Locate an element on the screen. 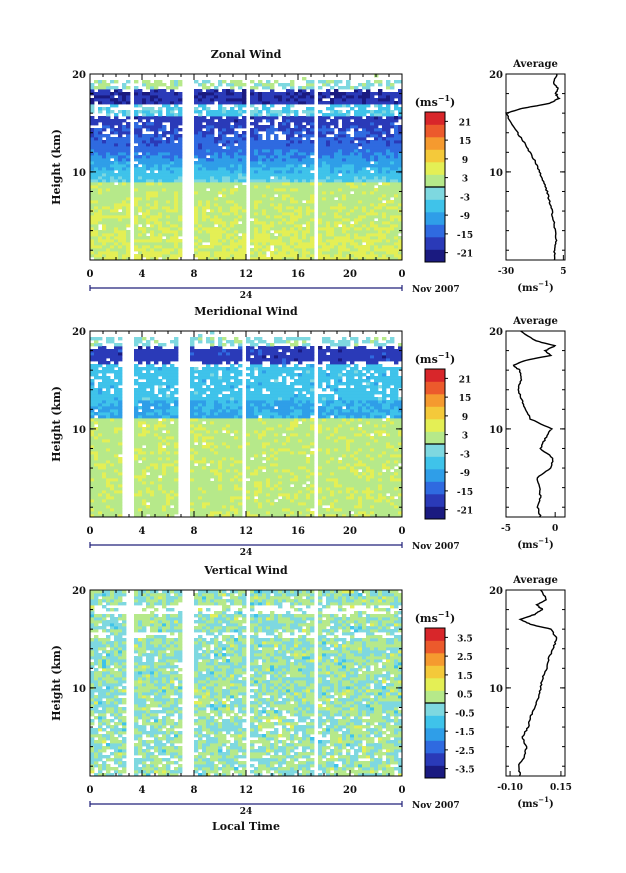  average-y-tick-label: 20 is located at coordinates (496, 75).